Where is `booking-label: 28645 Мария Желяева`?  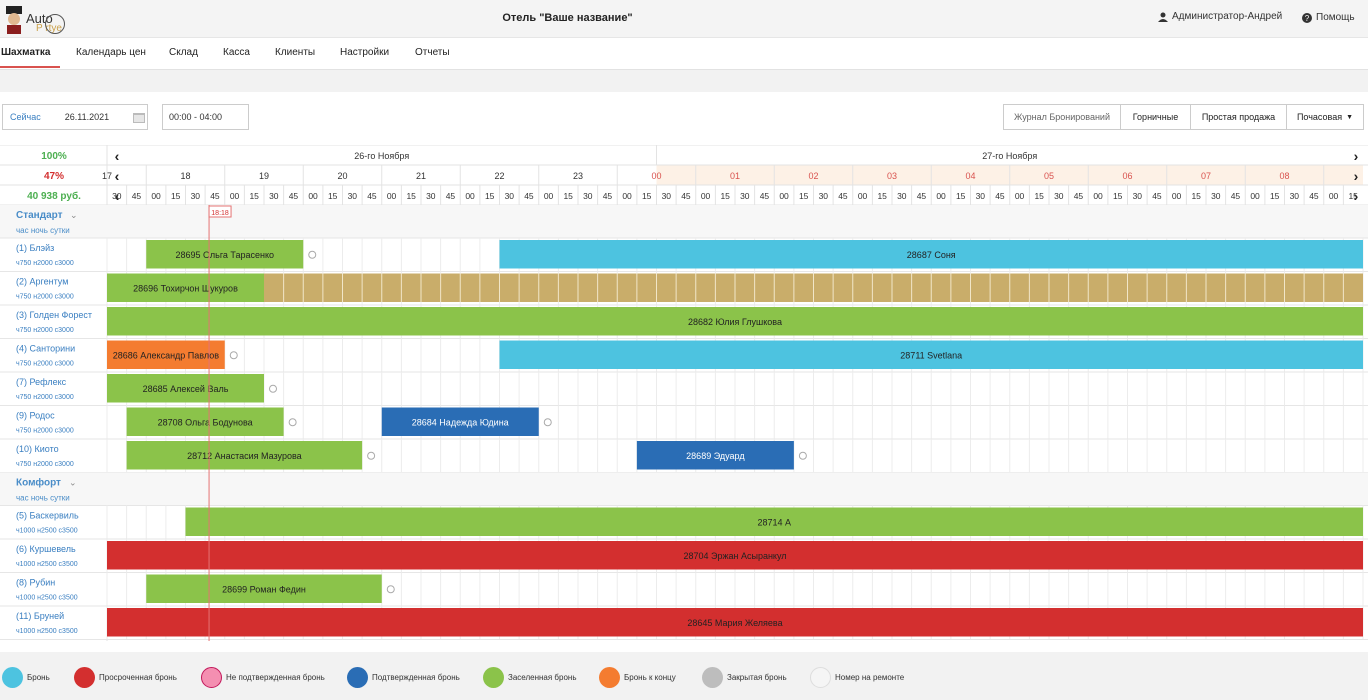 booking-label: 28645 Мария Желяева is located at coordinates (734, 623).